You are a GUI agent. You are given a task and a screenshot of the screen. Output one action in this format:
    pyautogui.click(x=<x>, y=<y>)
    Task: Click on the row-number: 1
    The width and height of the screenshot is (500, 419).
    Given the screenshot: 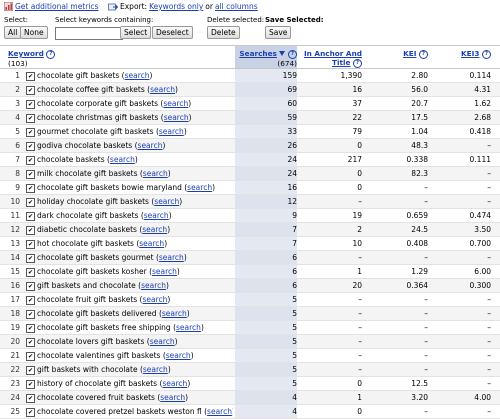 What is the action you would take?
    pyautogui.click(x=17, y=75)
    